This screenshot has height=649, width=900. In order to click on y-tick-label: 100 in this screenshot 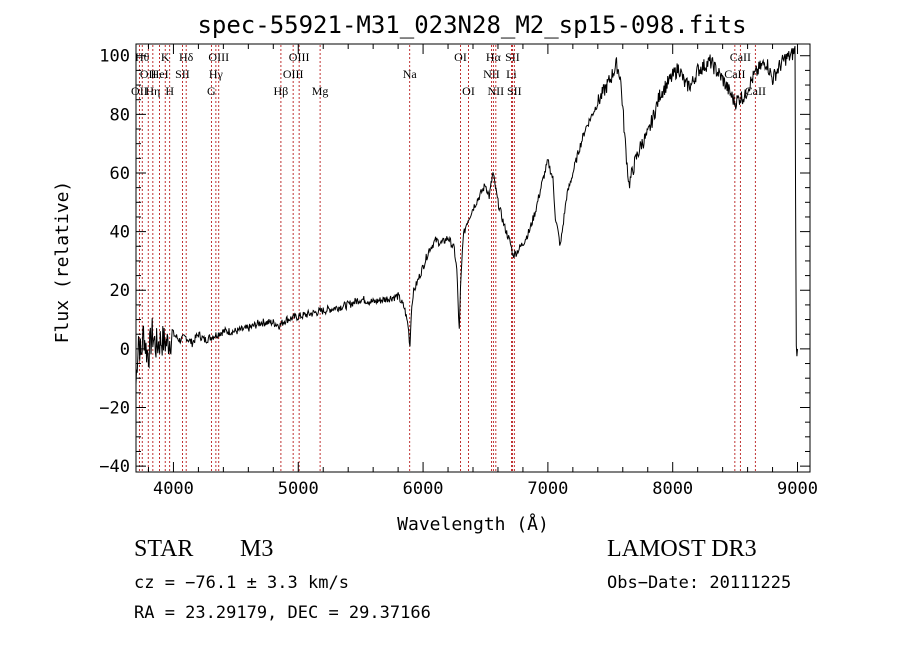, I will do `click(114, 57)`.